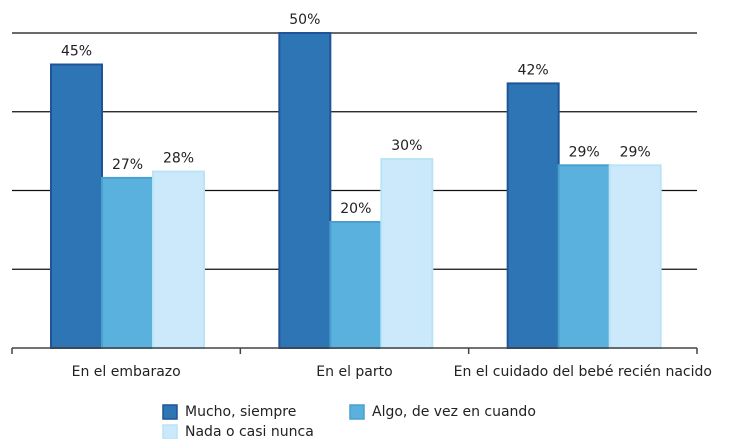  Describe the element at coordinates (533, 70) in the screenshot. I see `value-label: 42%` at that location.